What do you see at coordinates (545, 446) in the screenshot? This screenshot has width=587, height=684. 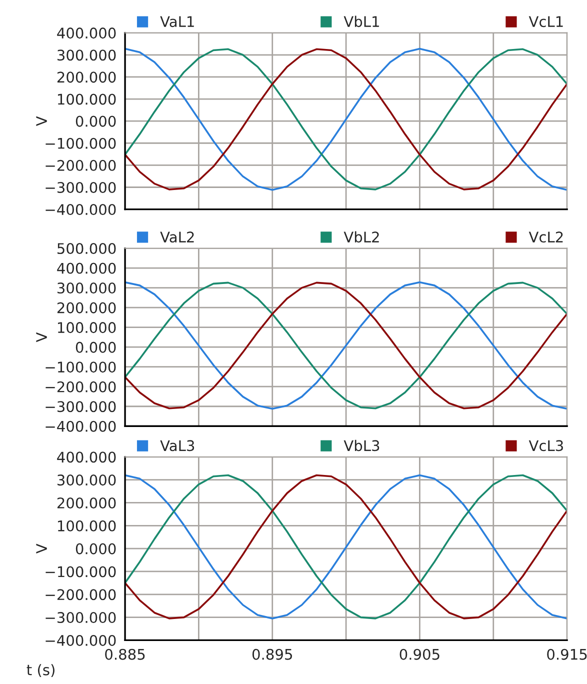 I see `legend-label: VcL3` at bounding box center [545, 446].